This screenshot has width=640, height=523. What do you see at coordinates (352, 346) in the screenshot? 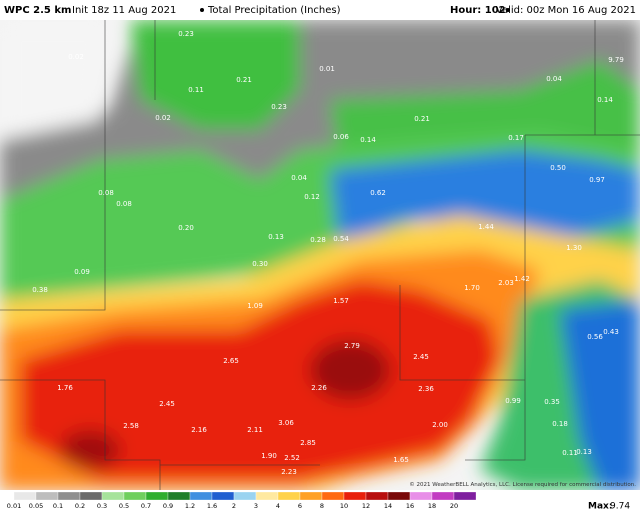
I see `point-label: 2.79` at bounding box center [352, 346].